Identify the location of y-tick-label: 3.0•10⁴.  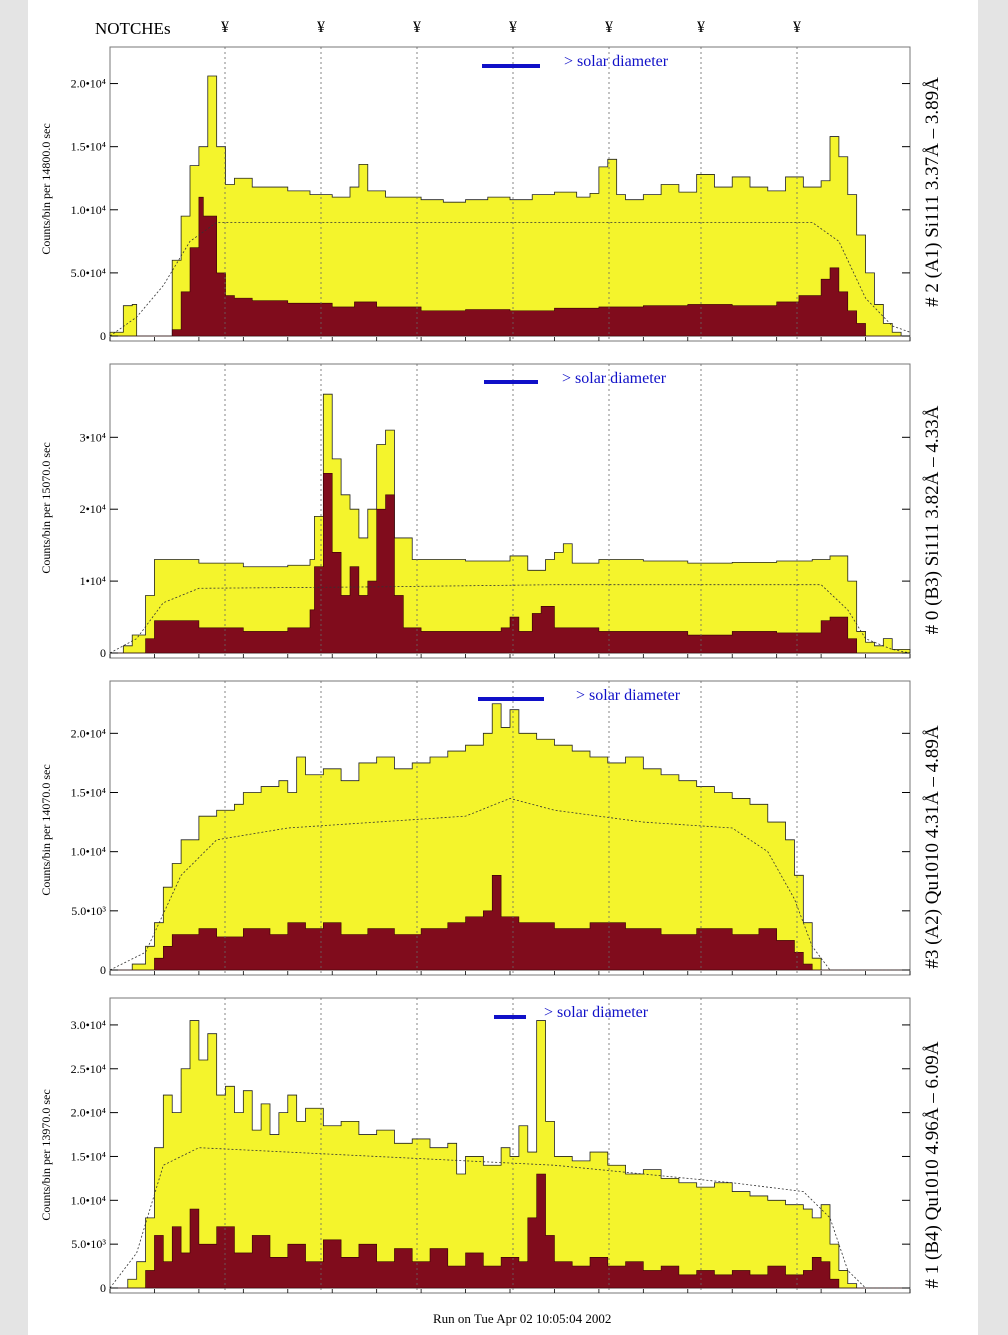
(88, 1025).